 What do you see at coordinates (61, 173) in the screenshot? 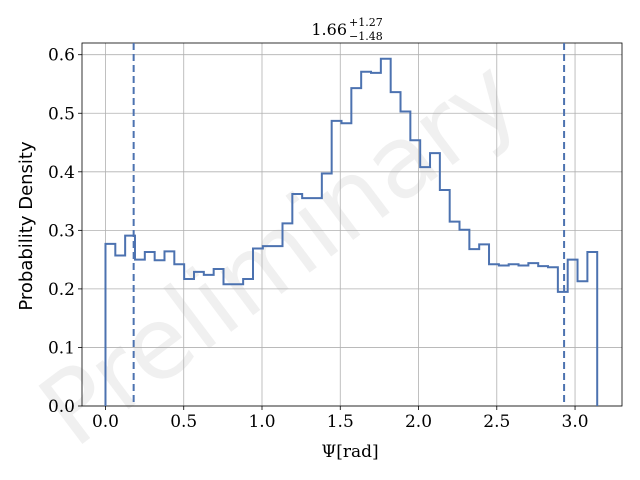
I see `y-tick-label: 0.4` at bounding box center [61, 173].